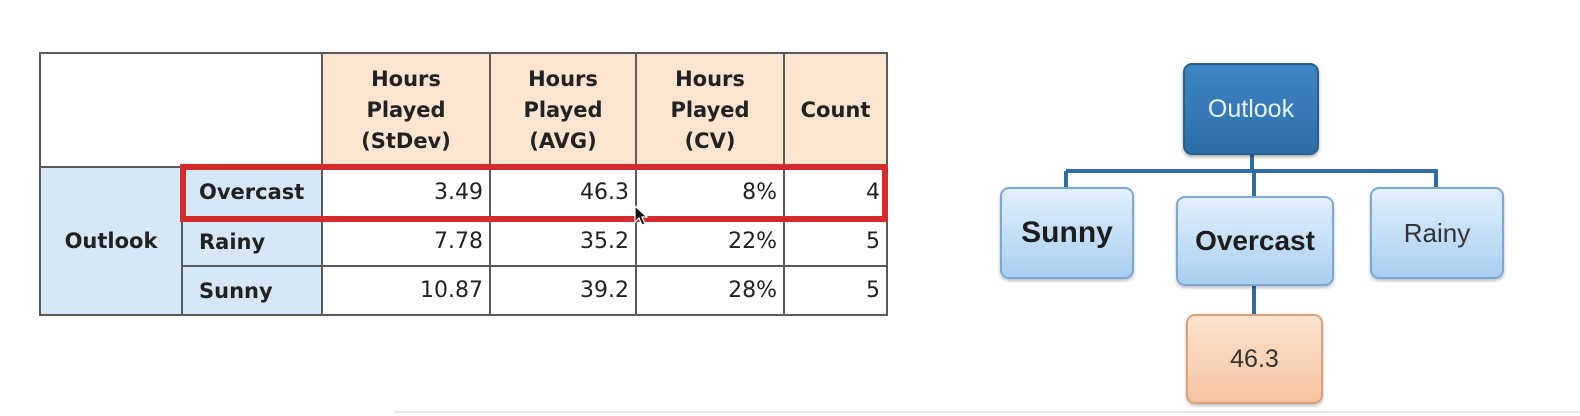  I want to click on header-count: Count, so click(835, 110).